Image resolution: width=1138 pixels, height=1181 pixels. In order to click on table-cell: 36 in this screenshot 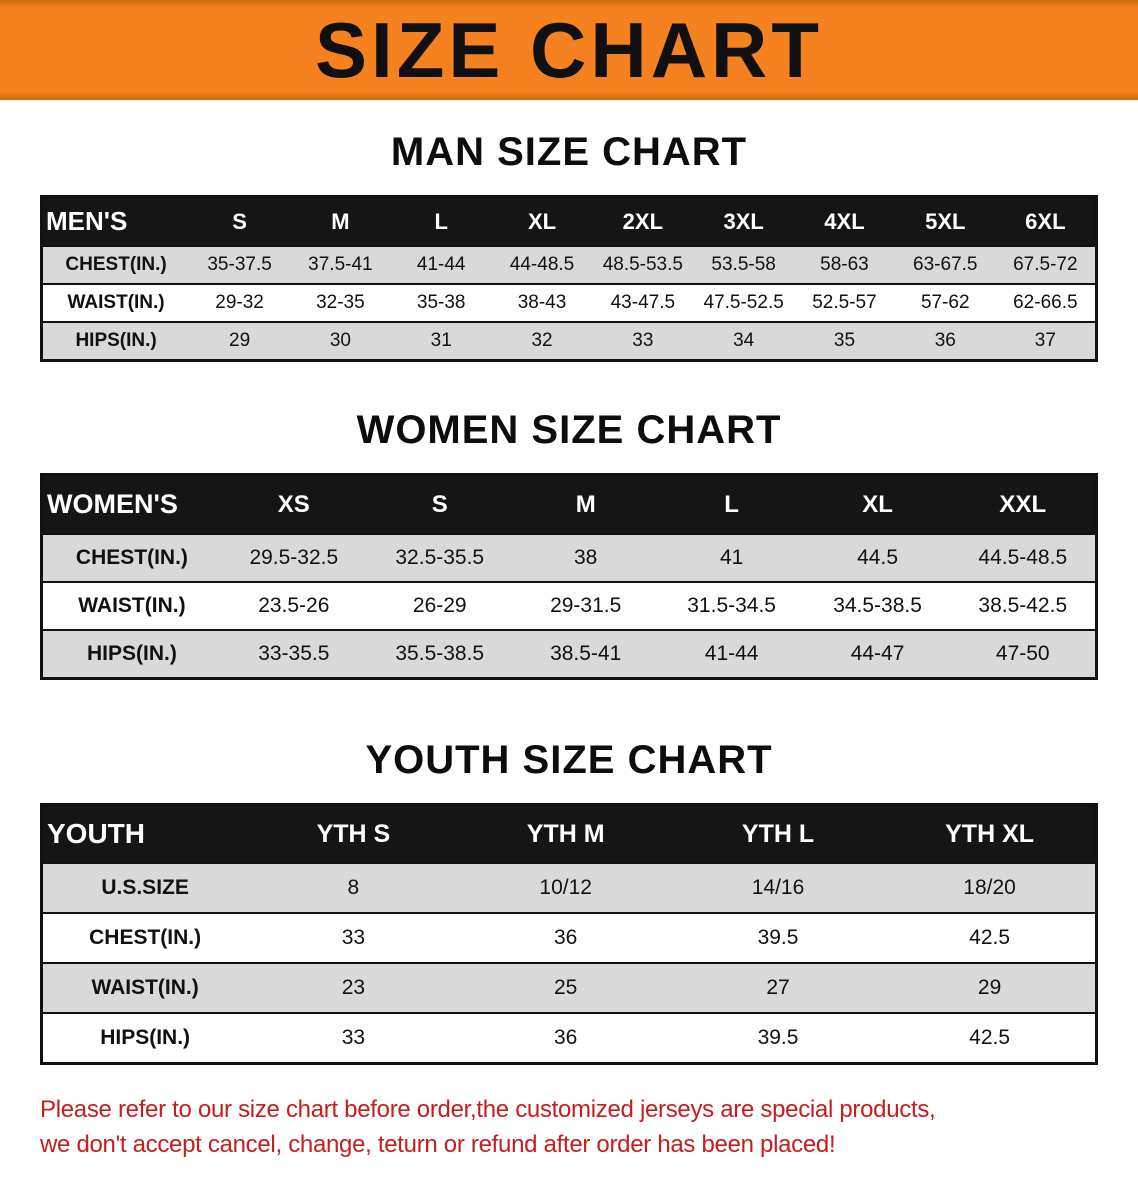, I will do `click(945, 342)`.